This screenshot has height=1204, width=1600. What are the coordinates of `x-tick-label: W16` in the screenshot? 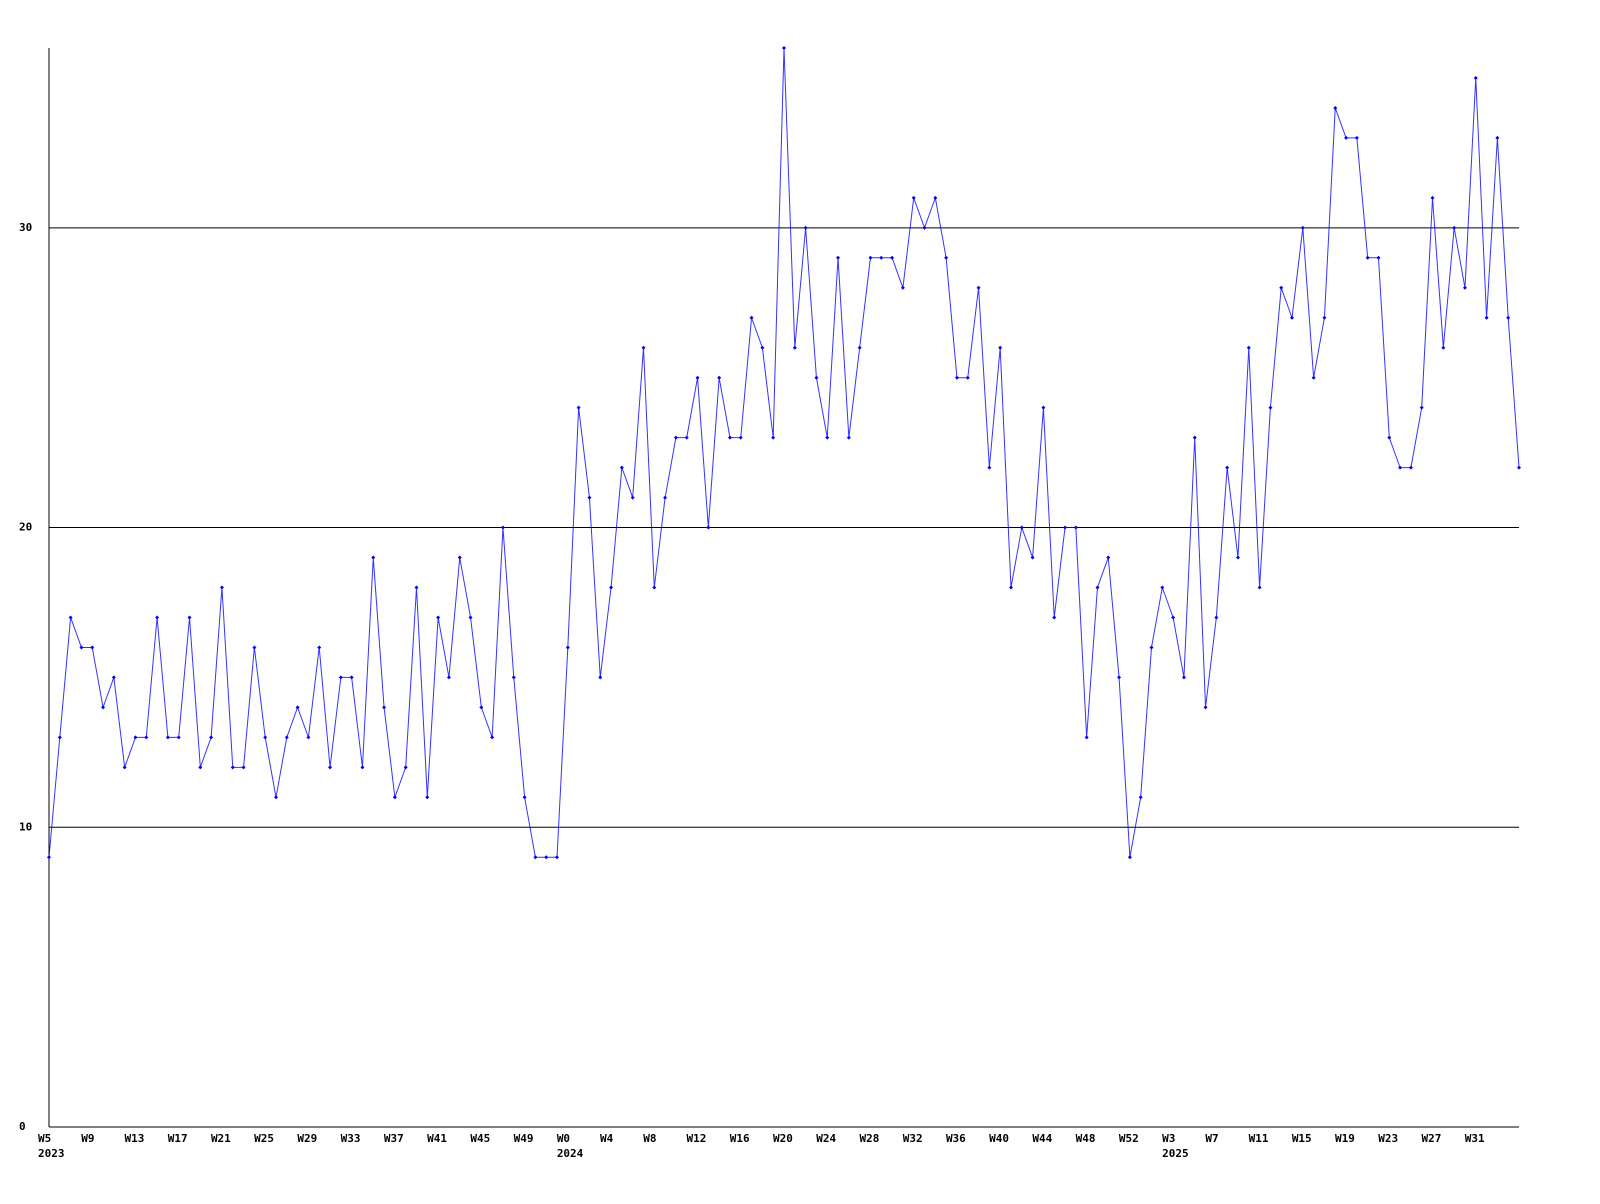 It's located at (740, 1138).